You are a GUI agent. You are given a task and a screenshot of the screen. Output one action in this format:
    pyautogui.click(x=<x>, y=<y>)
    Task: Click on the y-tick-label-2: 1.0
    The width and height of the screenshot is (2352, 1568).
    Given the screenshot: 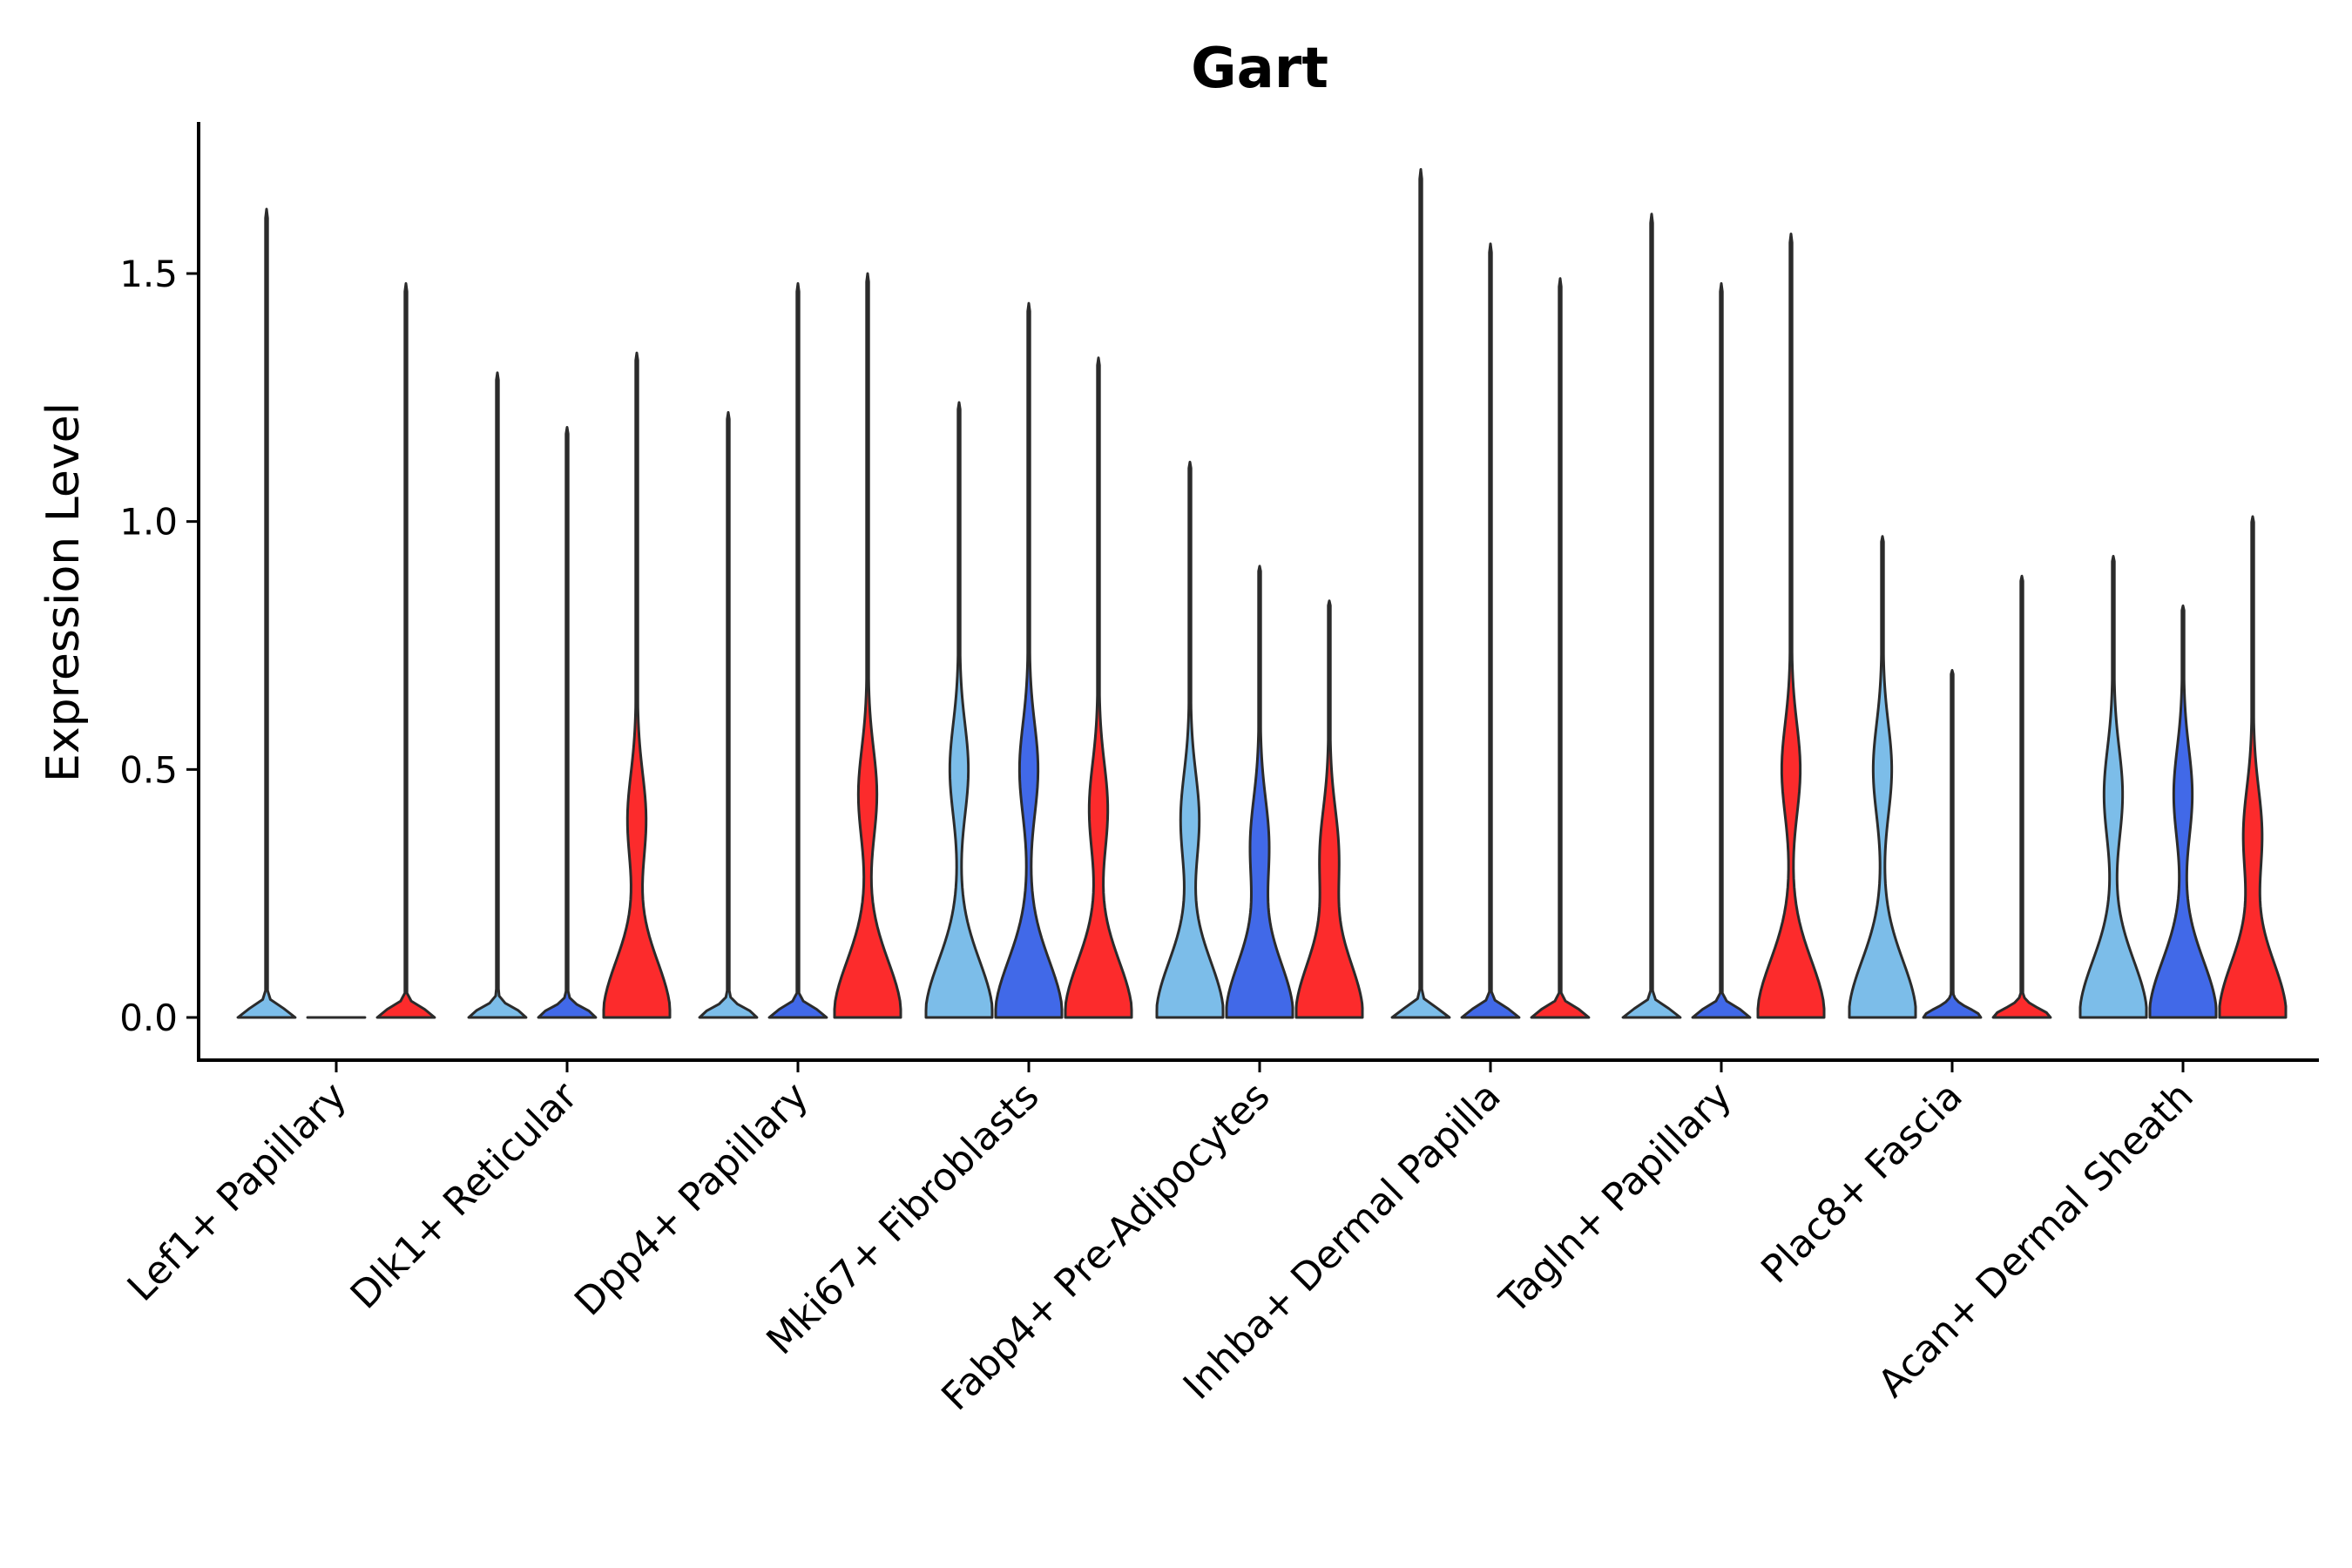 What is the action you would take?
    pyautogui.click(x=148, y=522)
    